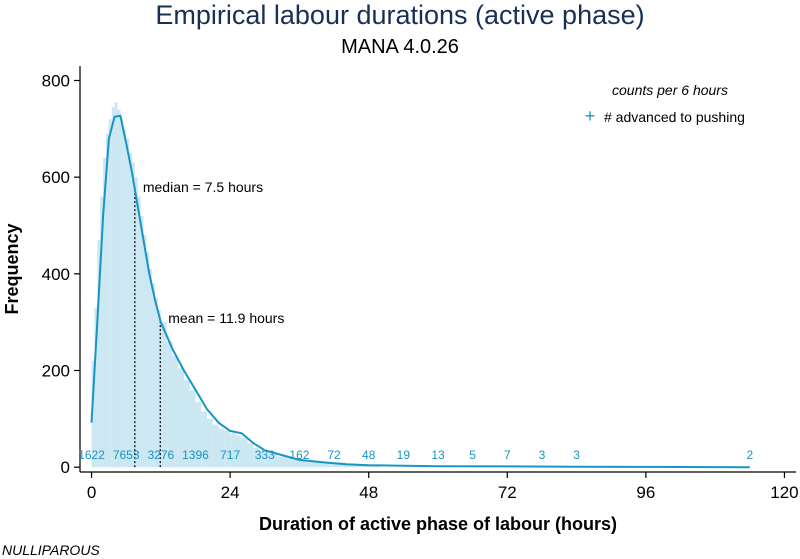 The height and width of the screenshot is (559, 800). What do you see at coordinates (91, 455) in the screenshot?
I see `count-label: 1622` at bounding box center [91, 455].